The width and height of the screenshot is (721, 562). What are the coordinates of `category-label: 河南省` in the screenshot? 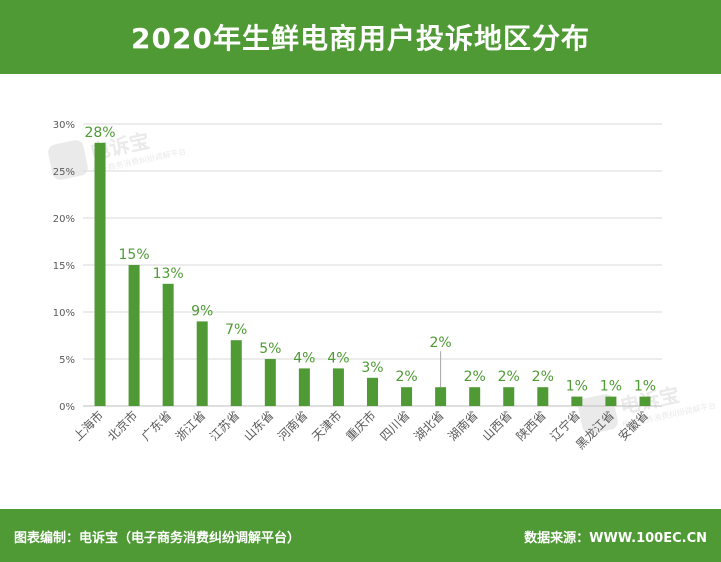 It's located at (292, 426).